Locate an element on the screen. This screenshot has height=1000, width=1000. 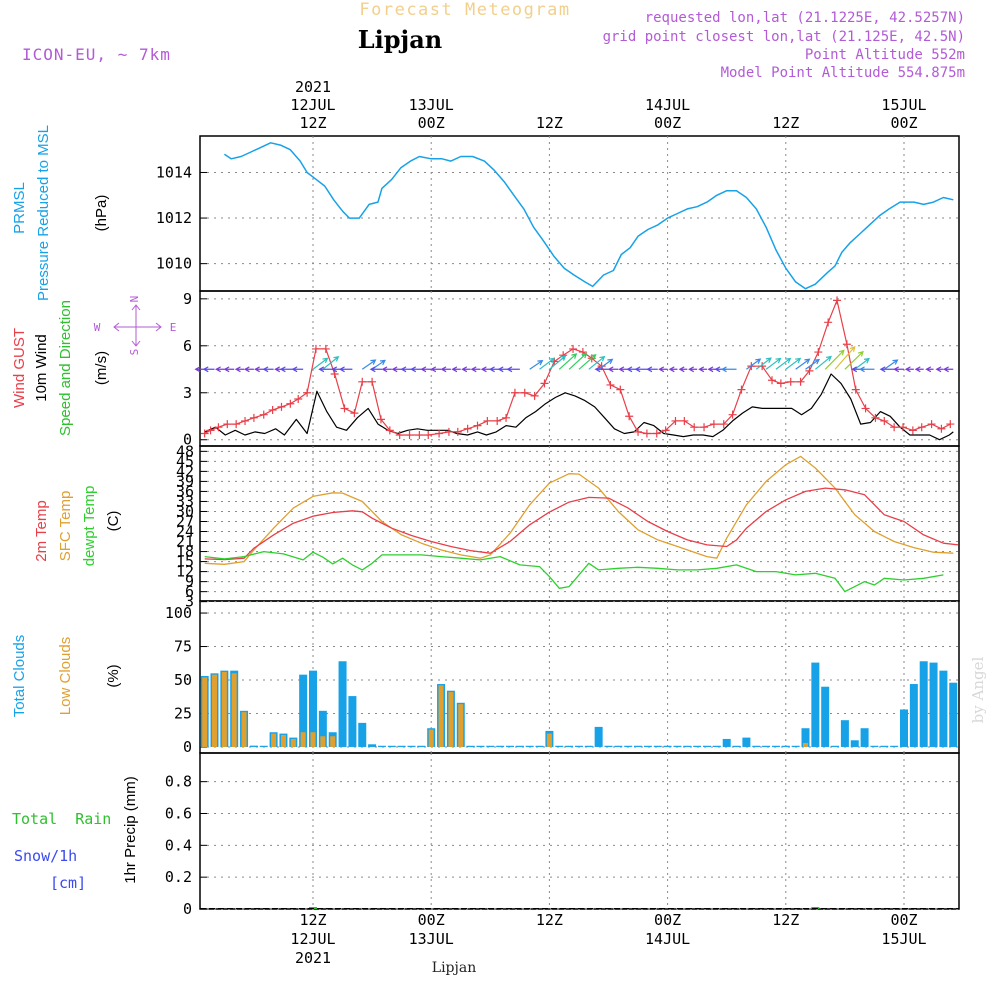
precip-unit-label: 1hr Precip (mm) is located at coordinates (130, 830).